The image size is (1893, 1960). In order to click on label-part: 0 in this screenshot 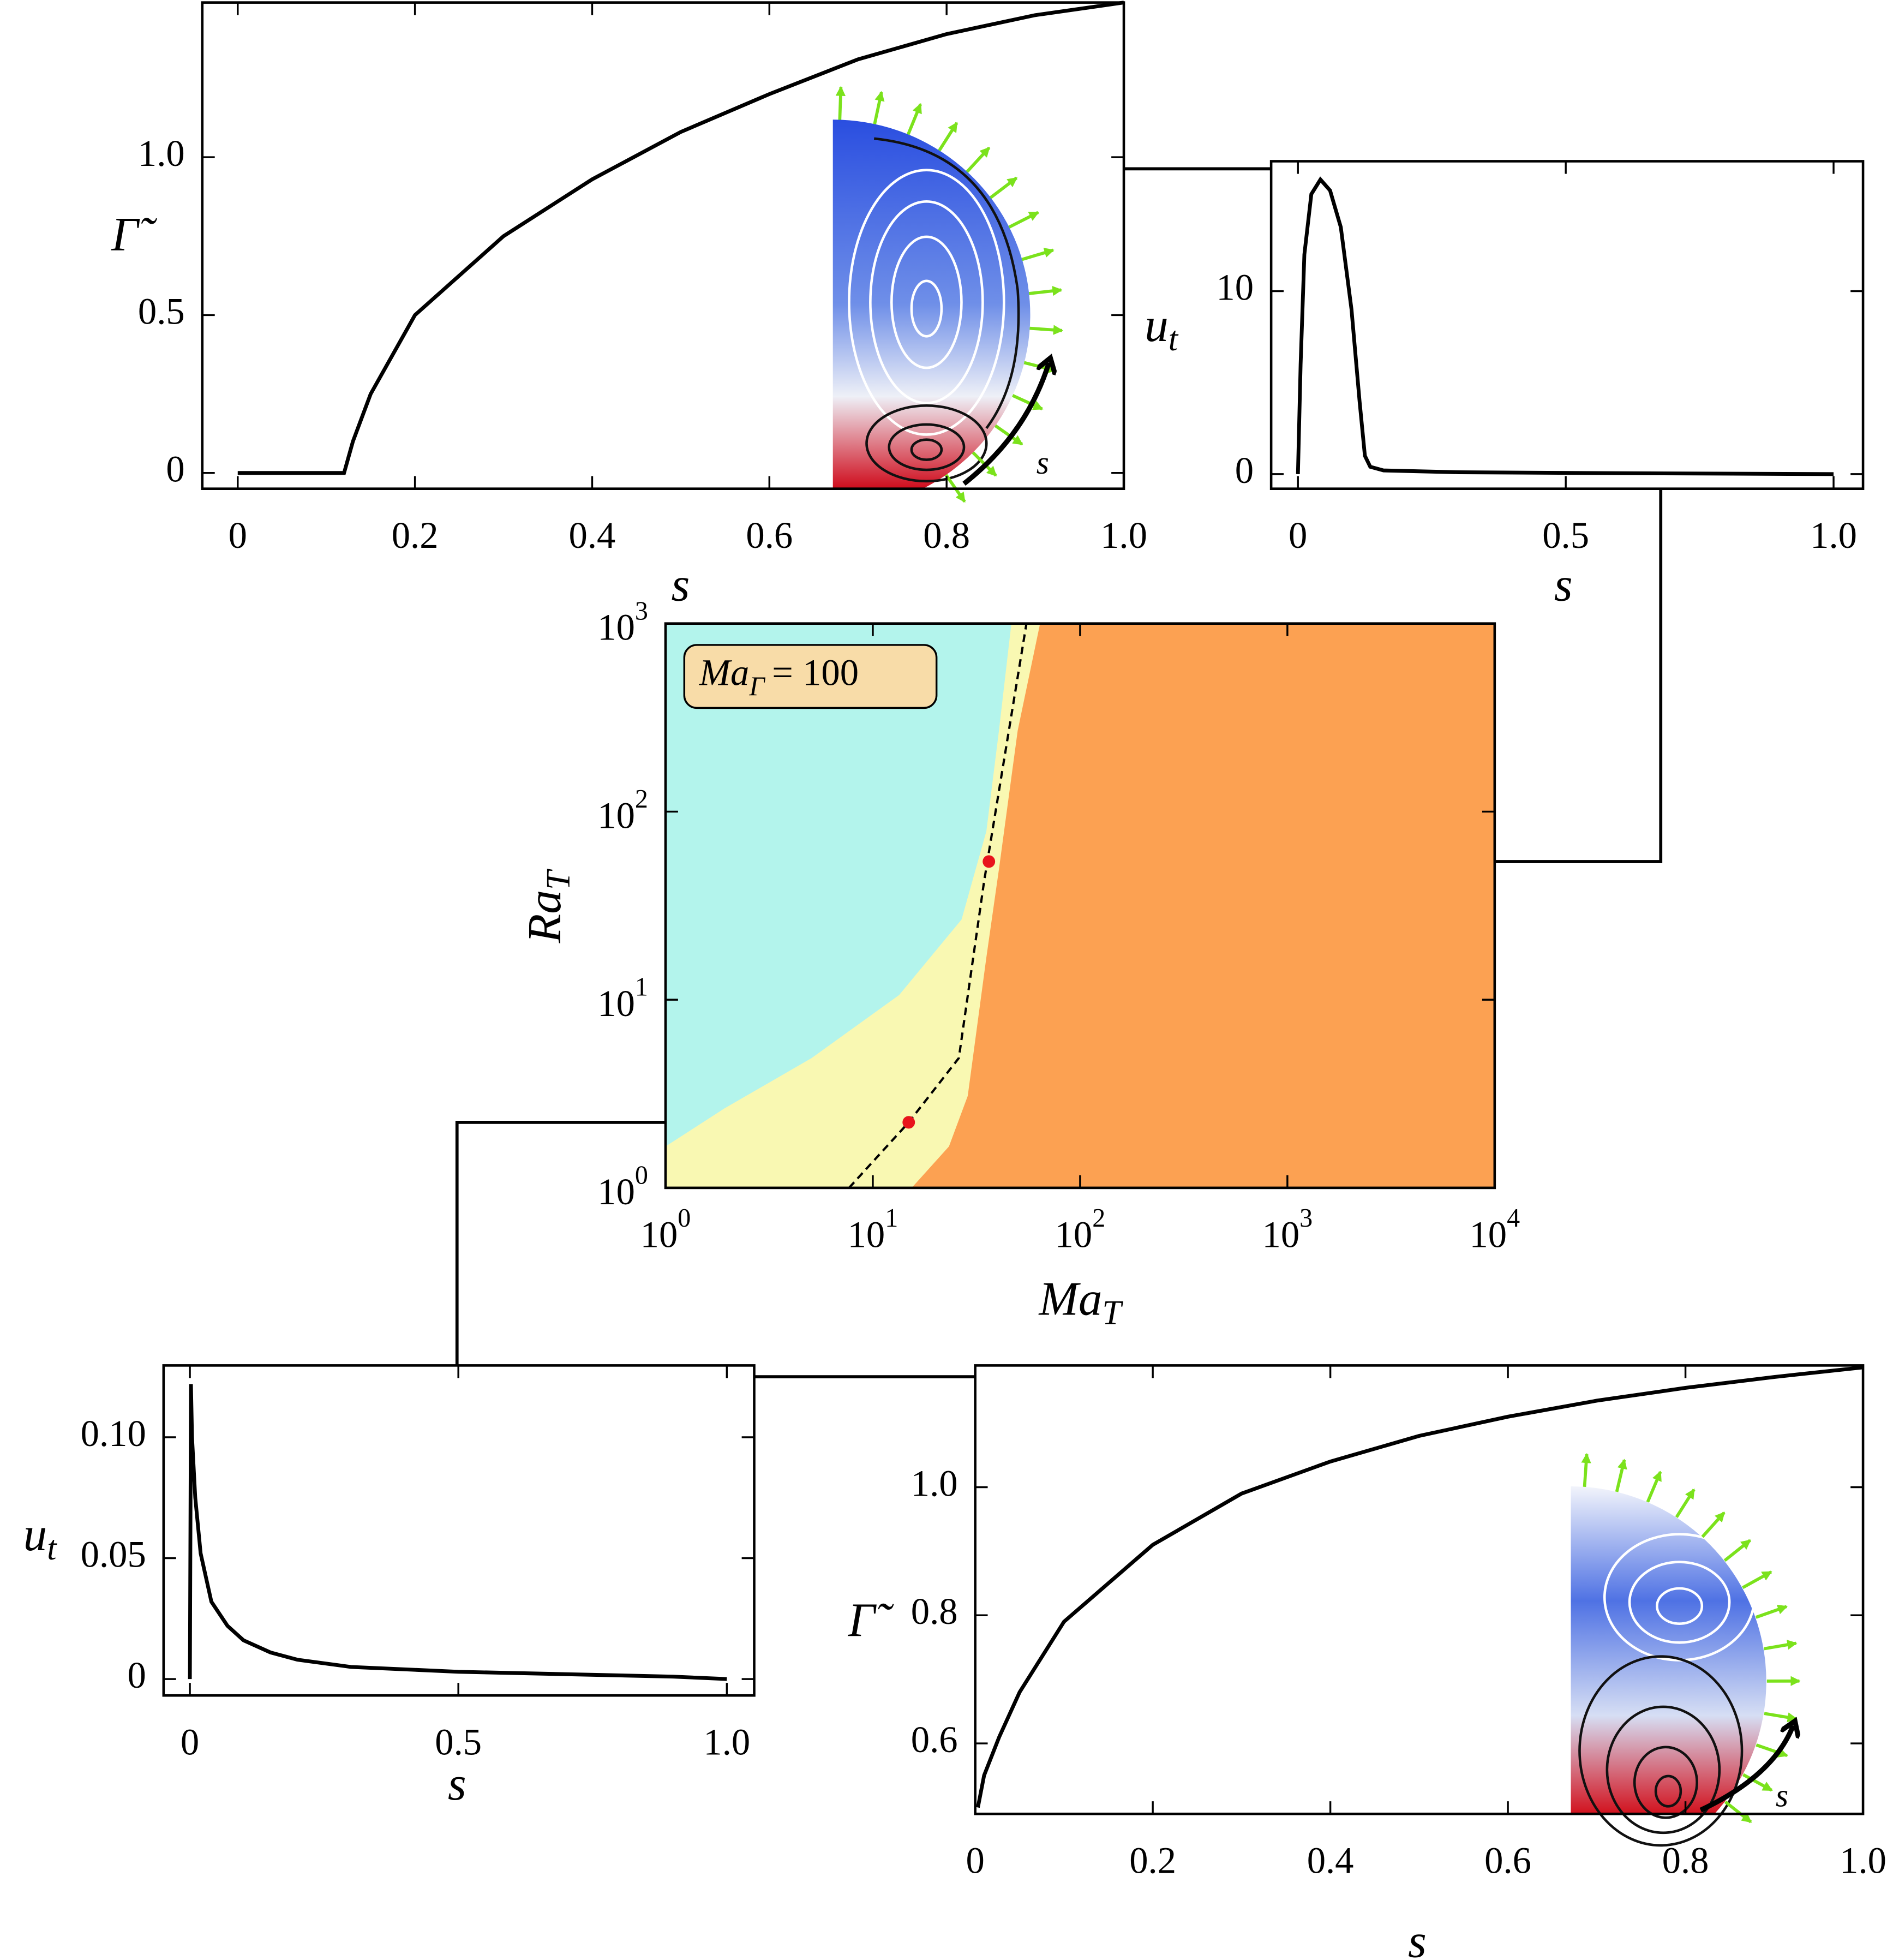, I will do `click(684, 1218)`.